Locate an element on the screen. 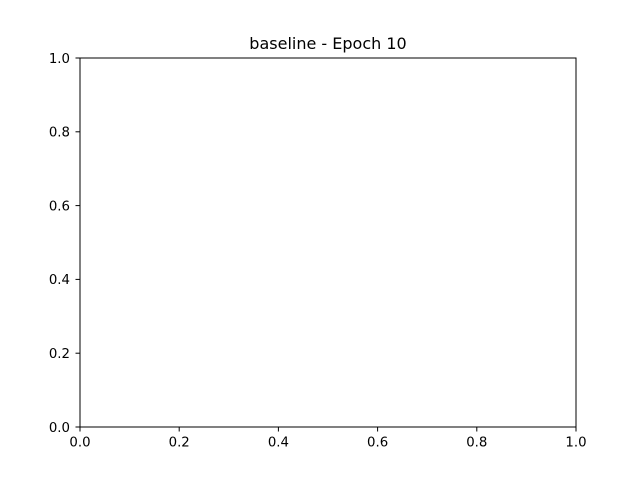 This screenshot has height=485, width=640. y-tick-label: 1.0 is located at coordinates (59, 59).